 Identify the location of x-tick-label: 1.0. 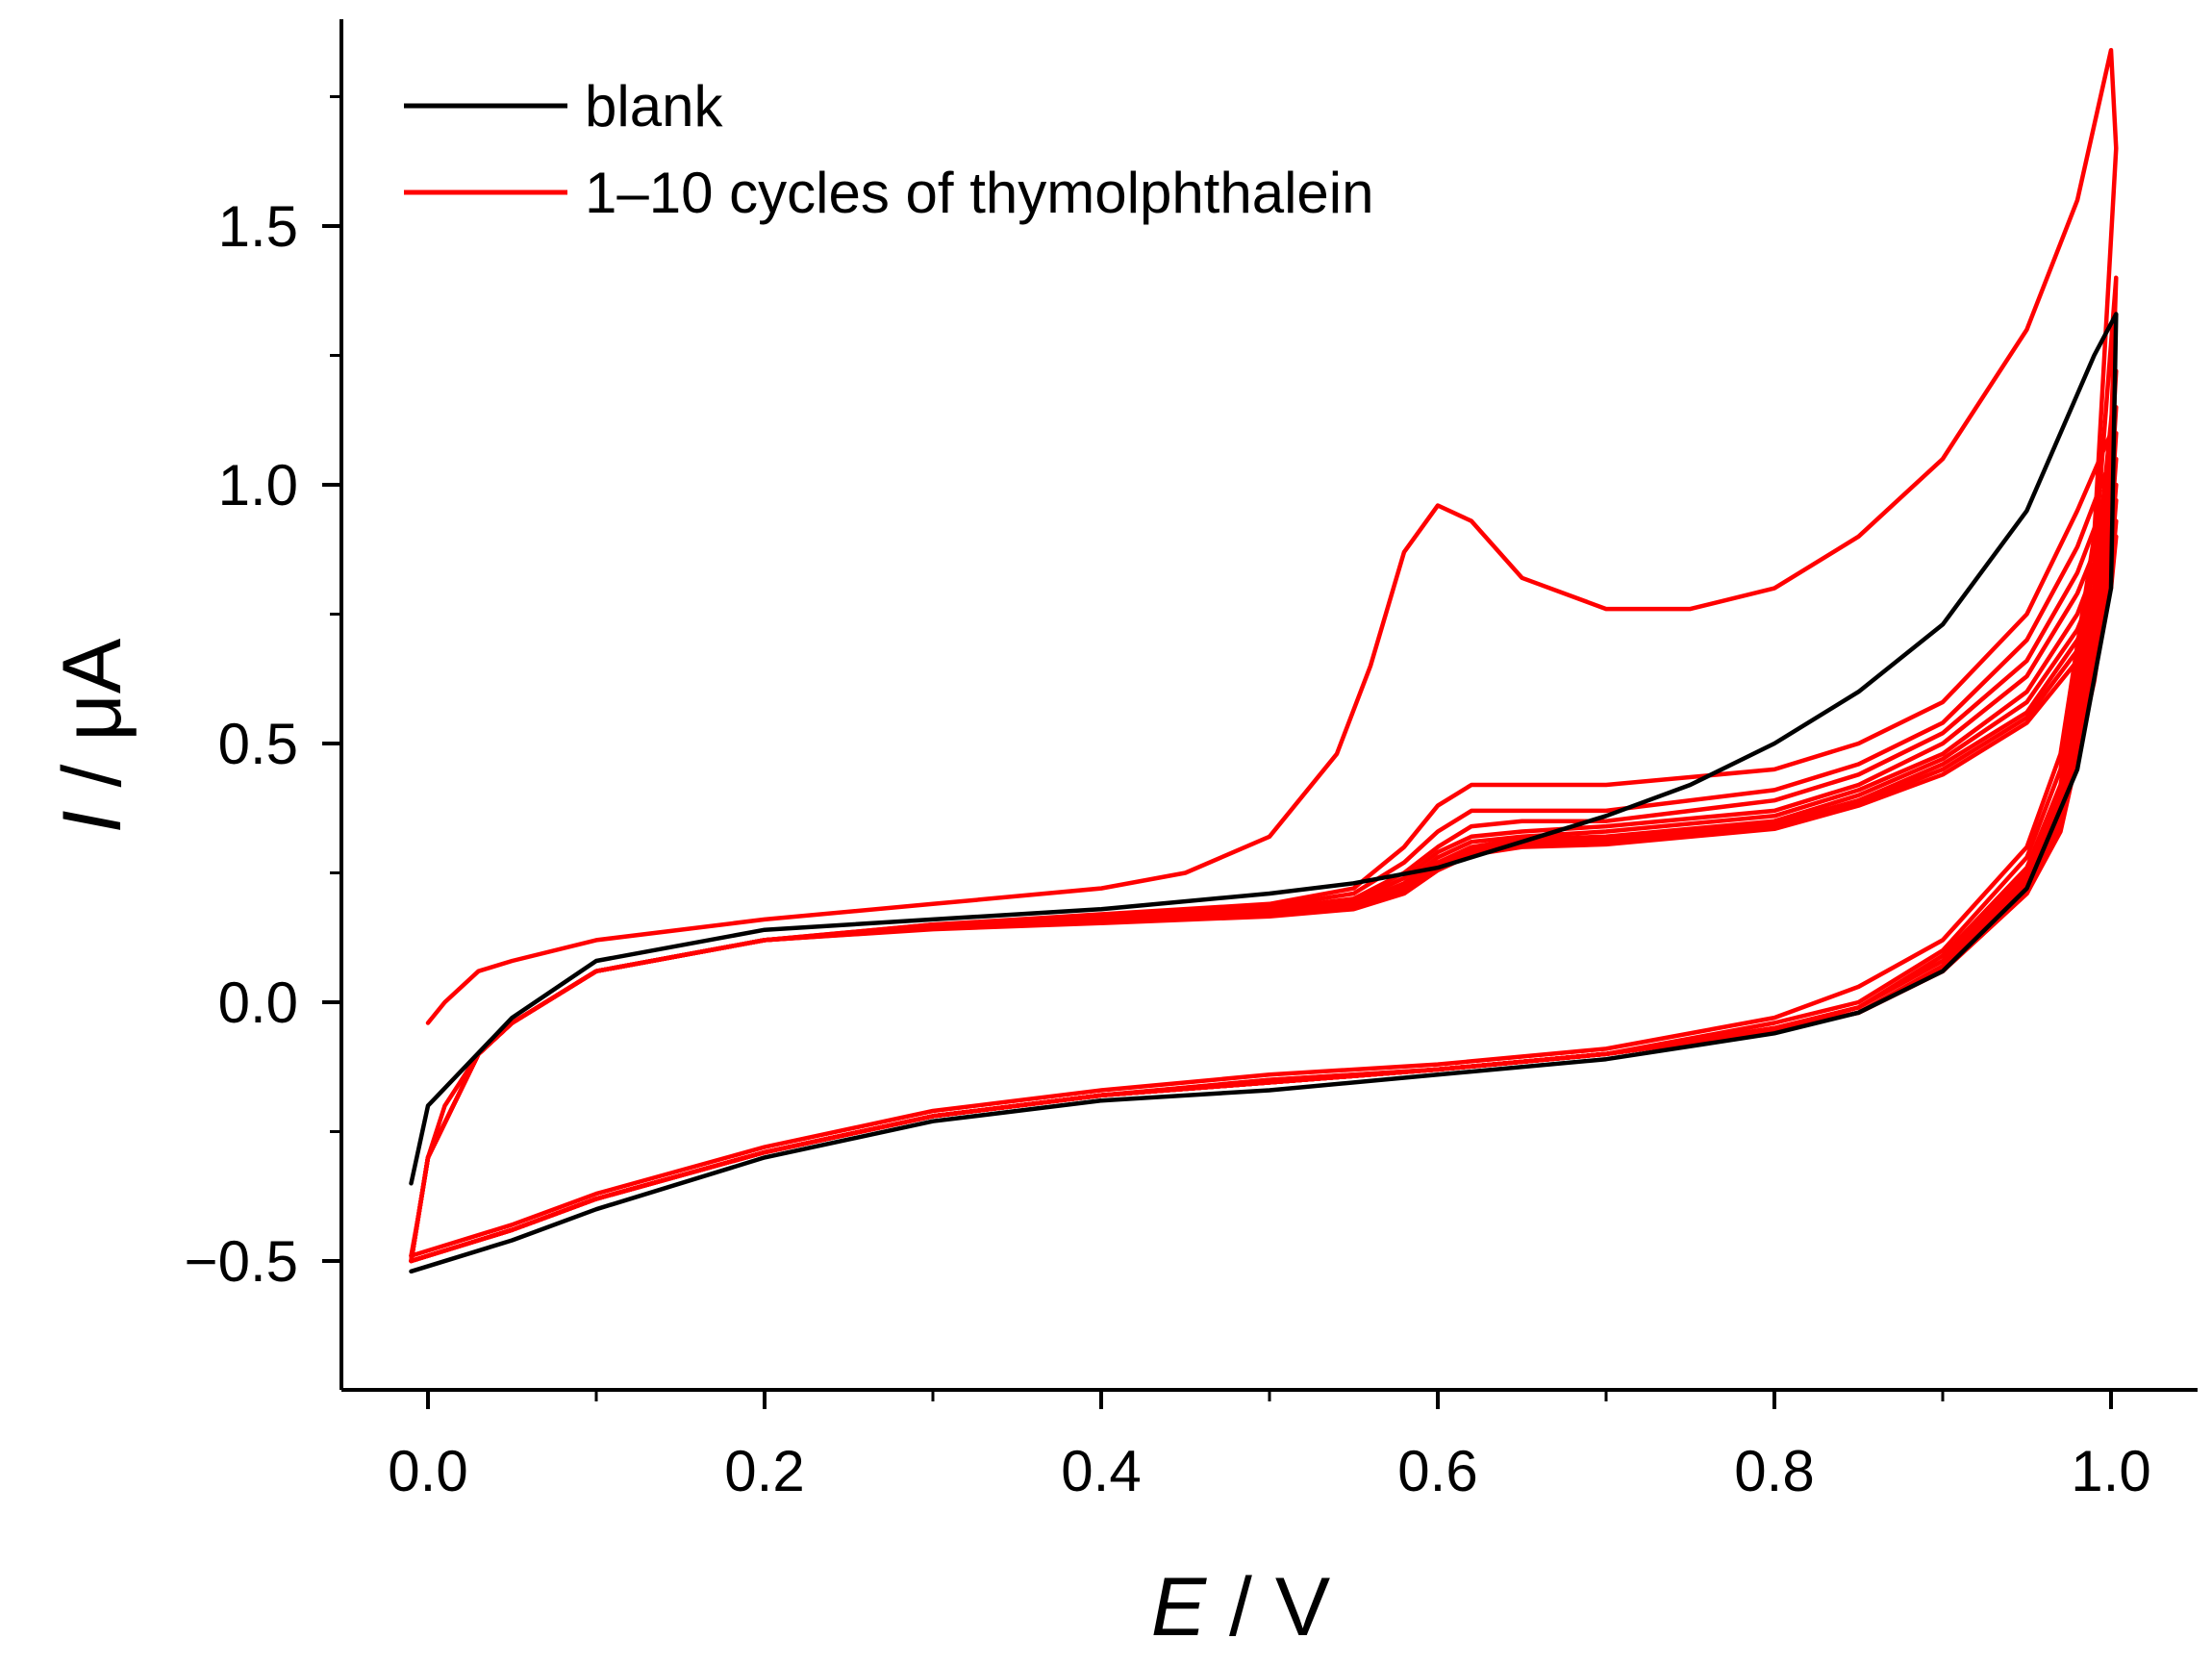
(2110, 1471).